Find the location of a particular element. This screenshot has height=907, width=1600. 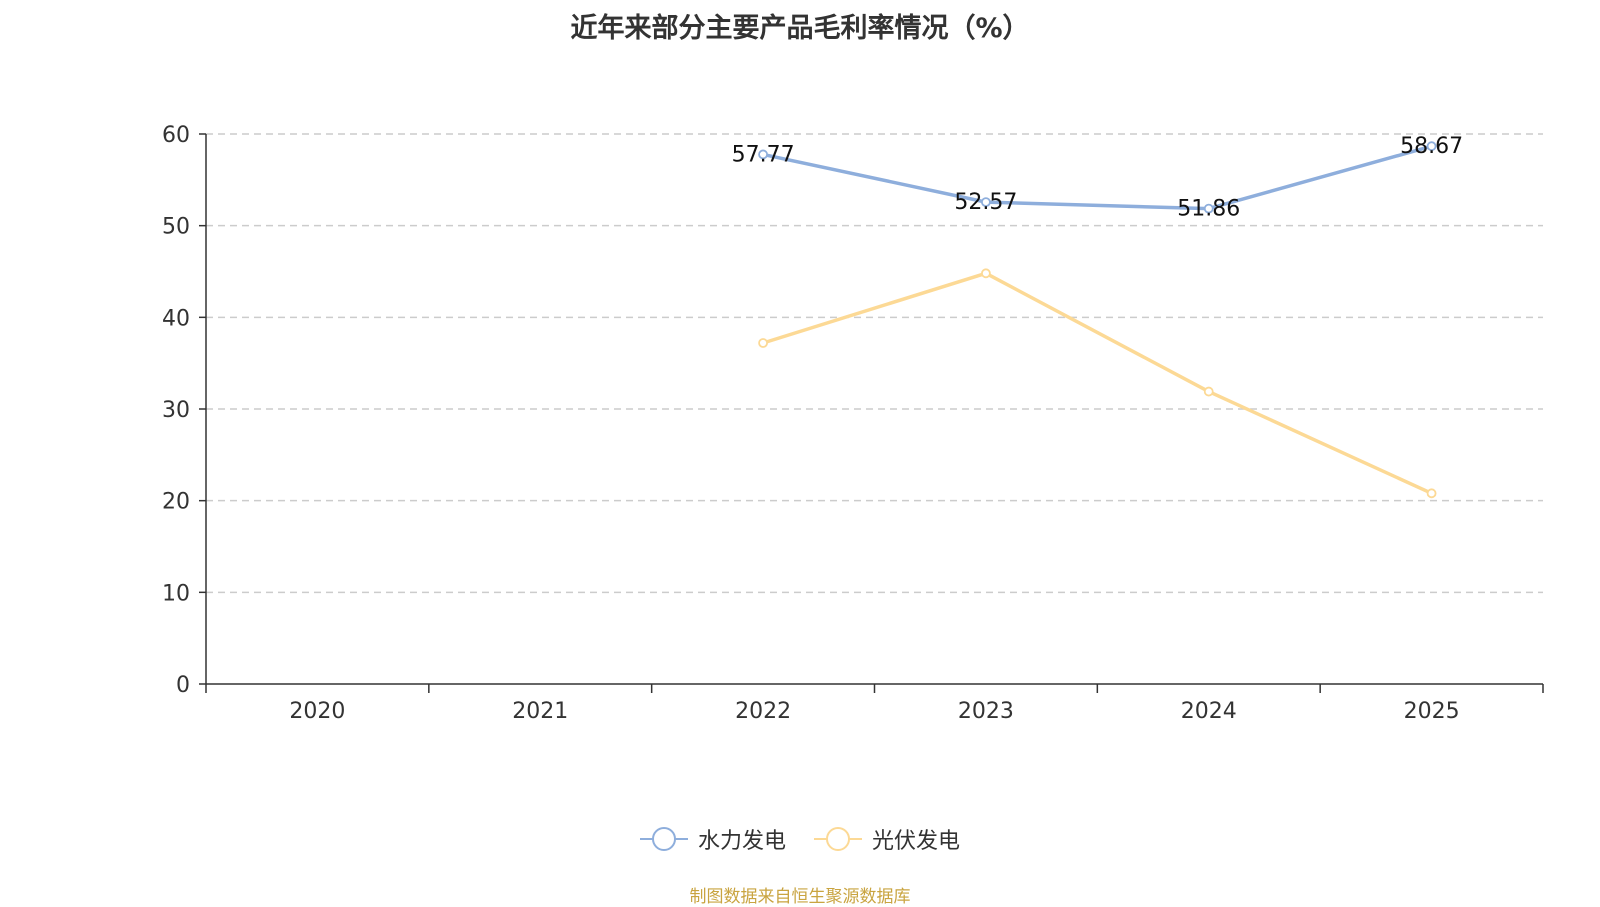

y-tick-label: 40 is located at coordinates (176, 318).